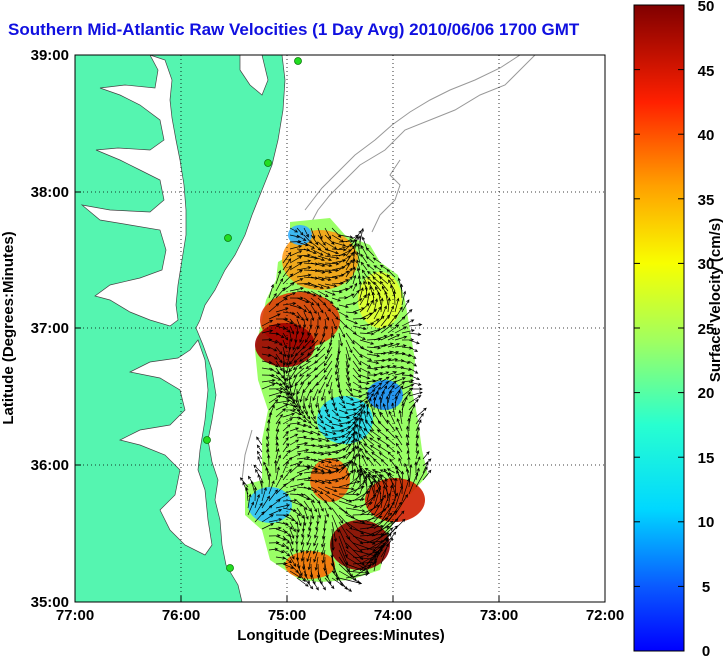  I want to click on colorbar-tick-label: 10, so click(706, 522).